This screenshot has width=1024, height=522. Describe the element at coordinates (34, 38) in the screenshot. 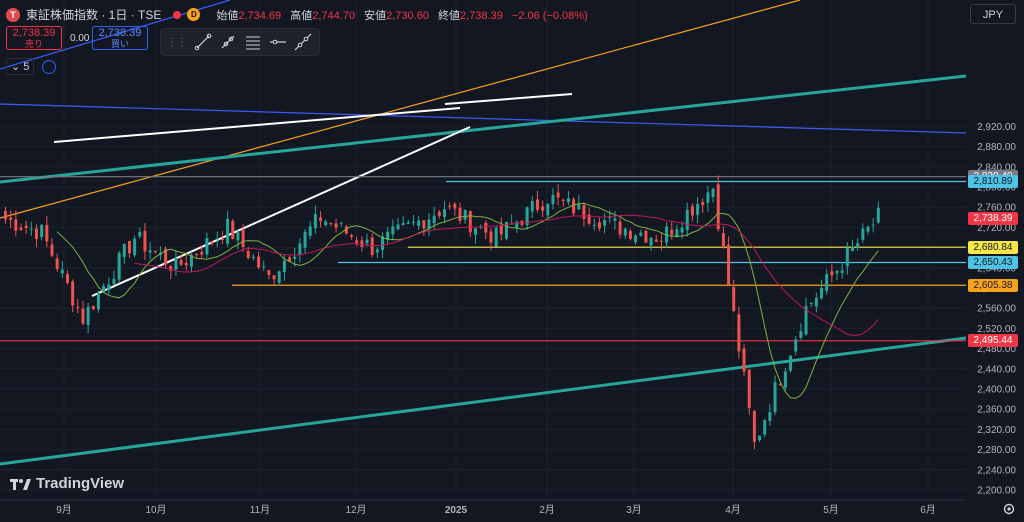

I see `sell-button: 2,738.39 売り` at that location.